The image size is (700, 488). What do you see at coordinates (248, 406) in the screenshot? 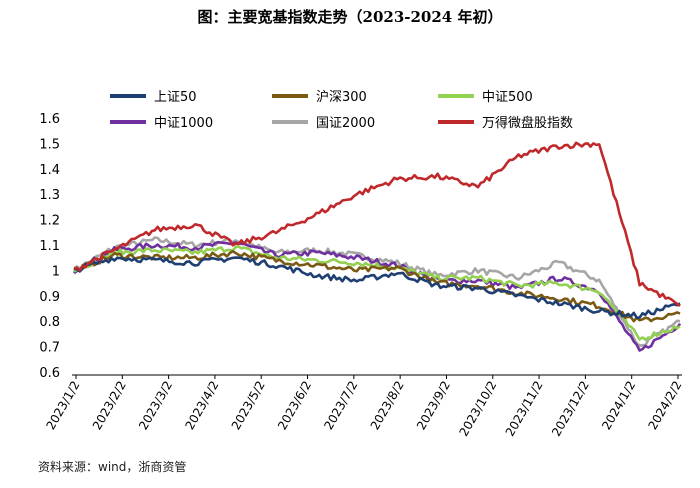
I see `x-tick-label: 2023/5/2` at bounding box center [248, 406].